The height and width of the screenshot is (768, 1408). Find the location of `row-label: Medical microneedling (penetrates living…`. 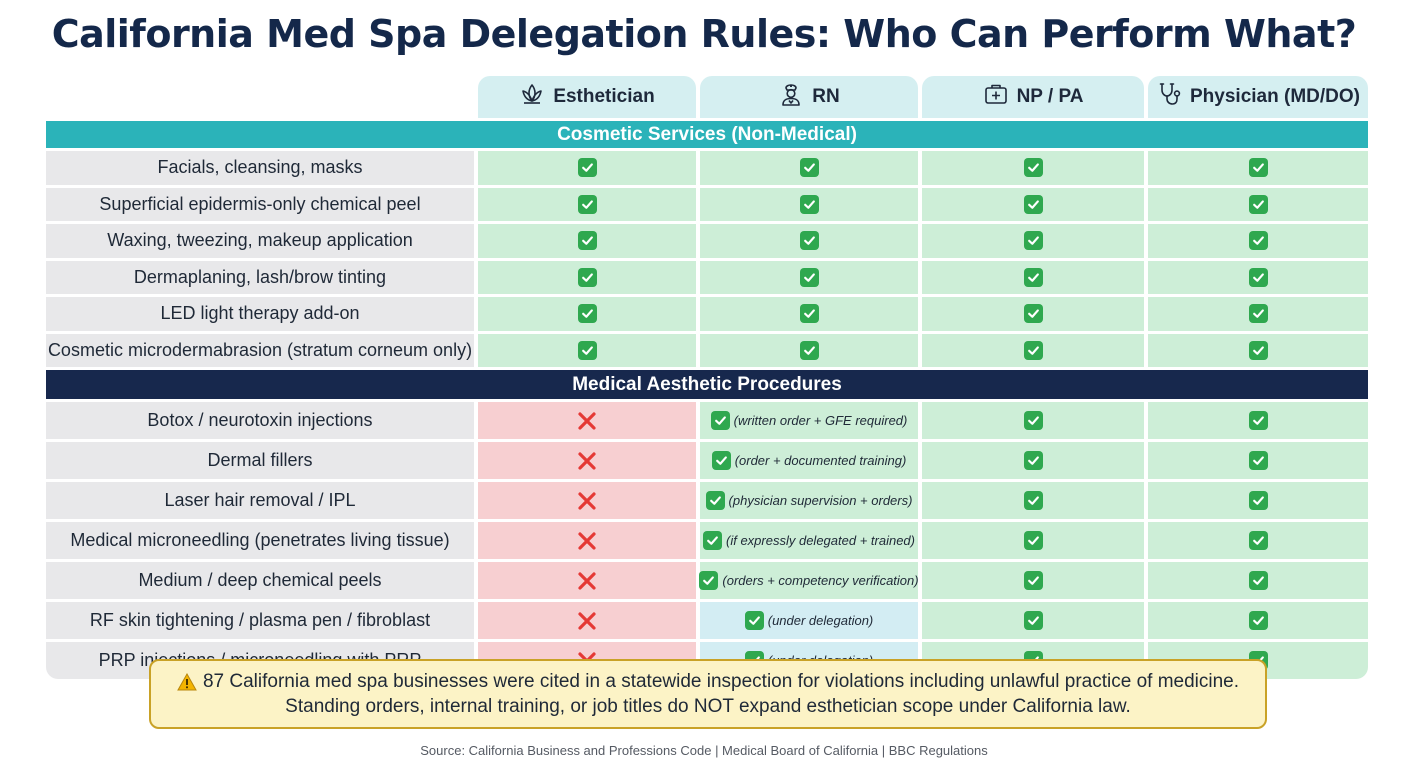

row-label: Medical microneedling (penetrates living… is located at coordinates (260, 540).